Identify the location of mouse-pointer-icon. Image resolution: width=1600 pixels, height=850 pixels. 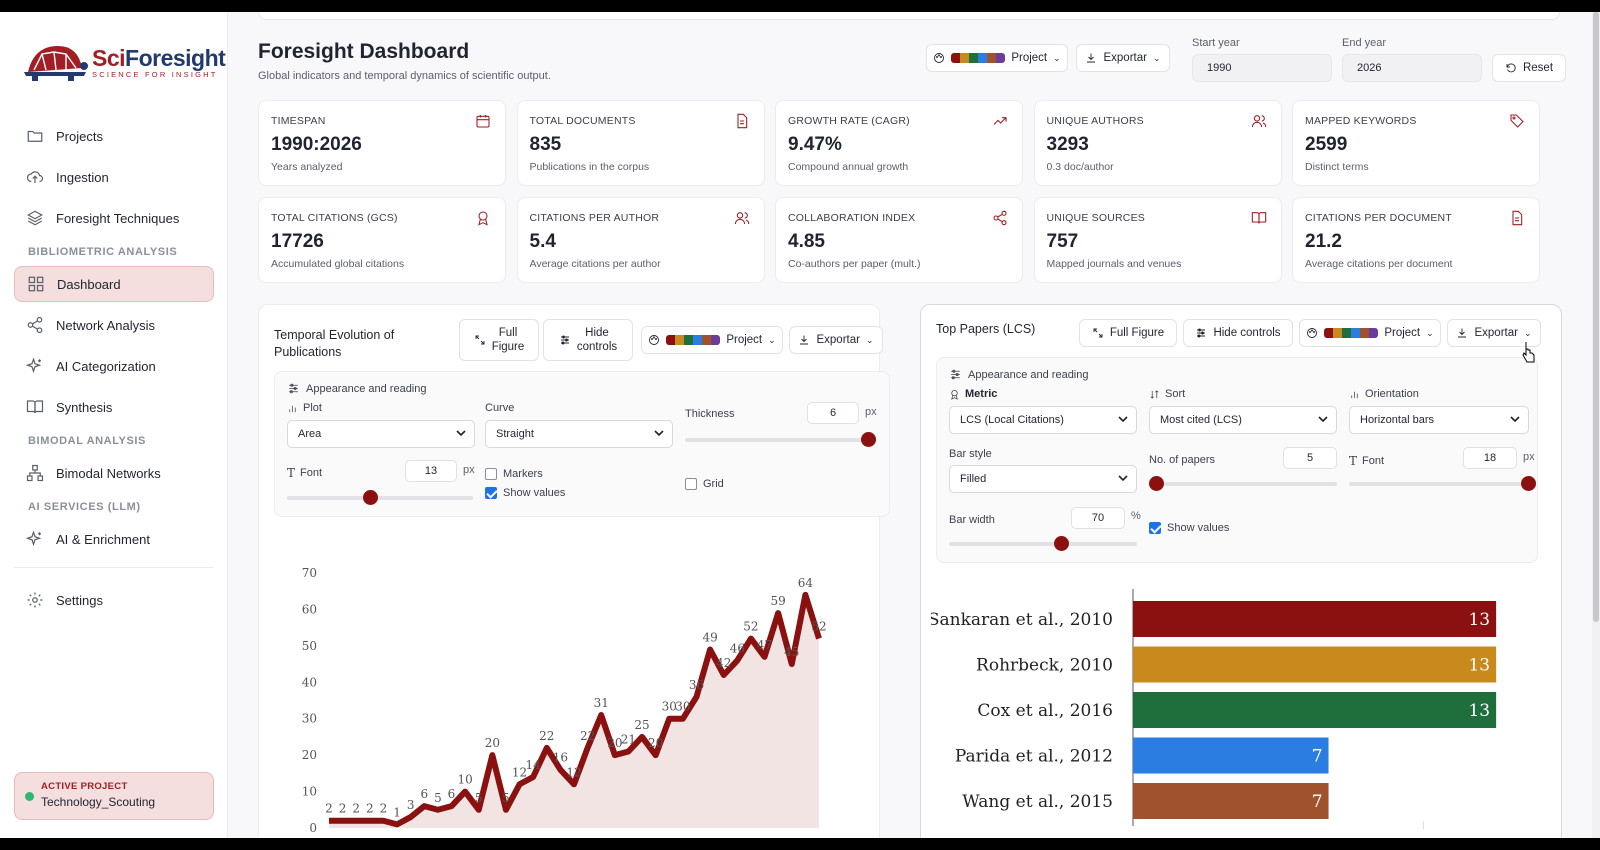
(1528, 352).